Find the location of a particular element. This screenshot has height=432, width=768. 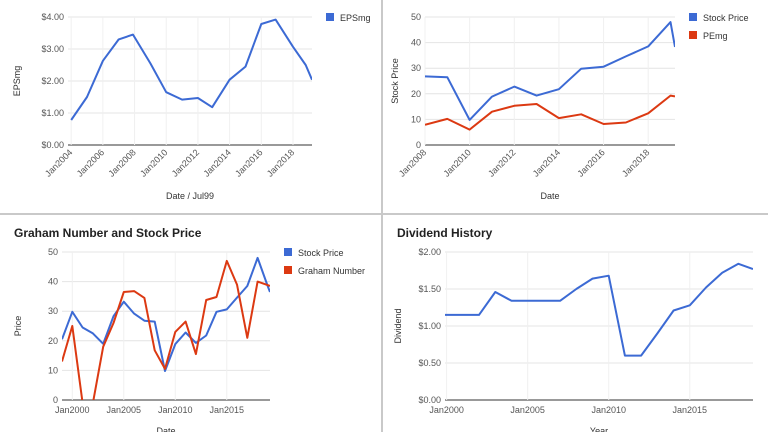

y-tick-label: $0.50 is located at coordinates (429, 363).